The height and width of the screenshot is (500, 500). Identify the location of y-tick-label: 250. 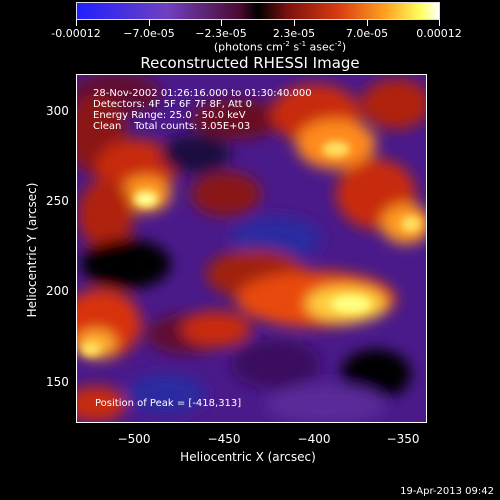
(57, 201).